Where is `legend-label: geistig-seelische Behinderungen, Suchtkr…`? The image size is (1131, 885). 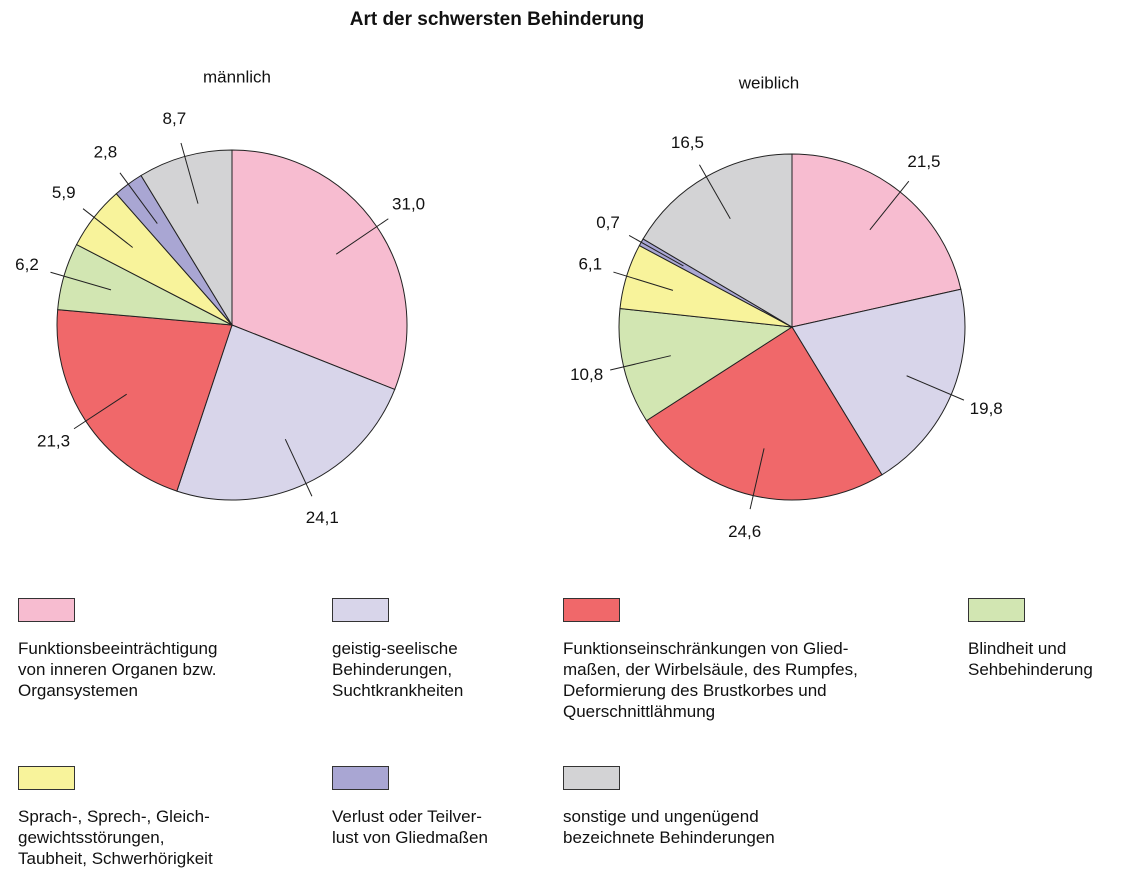 legend-label: geistig-seelische Behinderungen, Suchtkr… is located at coordinates (398, 669).